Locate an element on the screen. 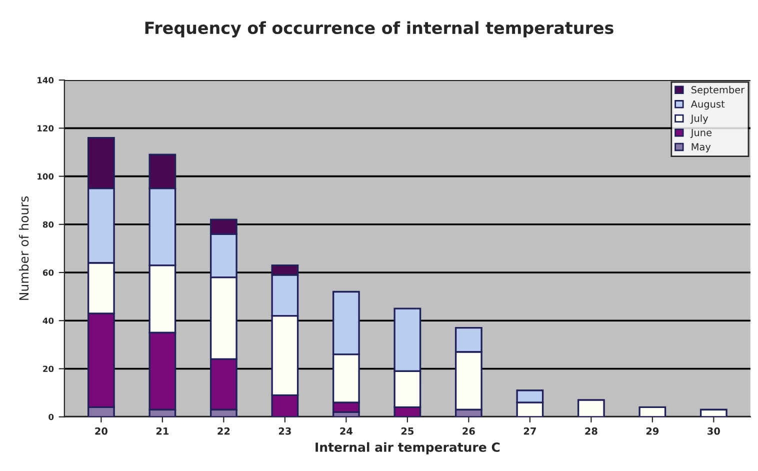 Image resolution: width=758 pixels, height=471 pixels. legend-label: May is located at coordinates (701, 147).